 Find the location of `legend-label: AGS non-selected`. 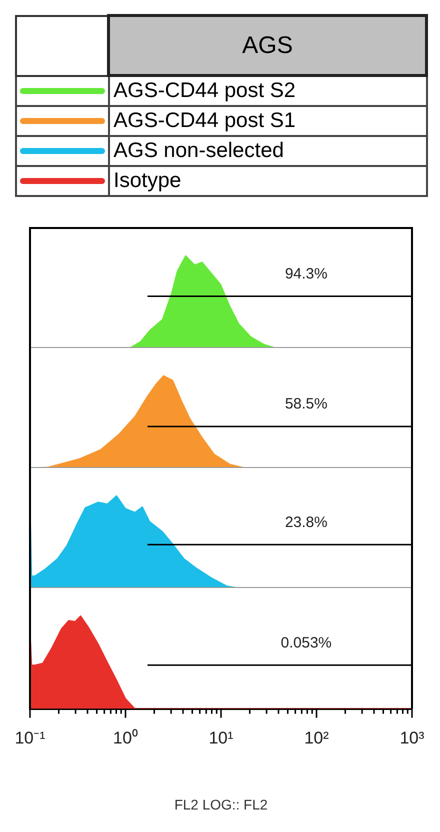

legend-label: AGS non-selected is located at coordinates (267, 151).